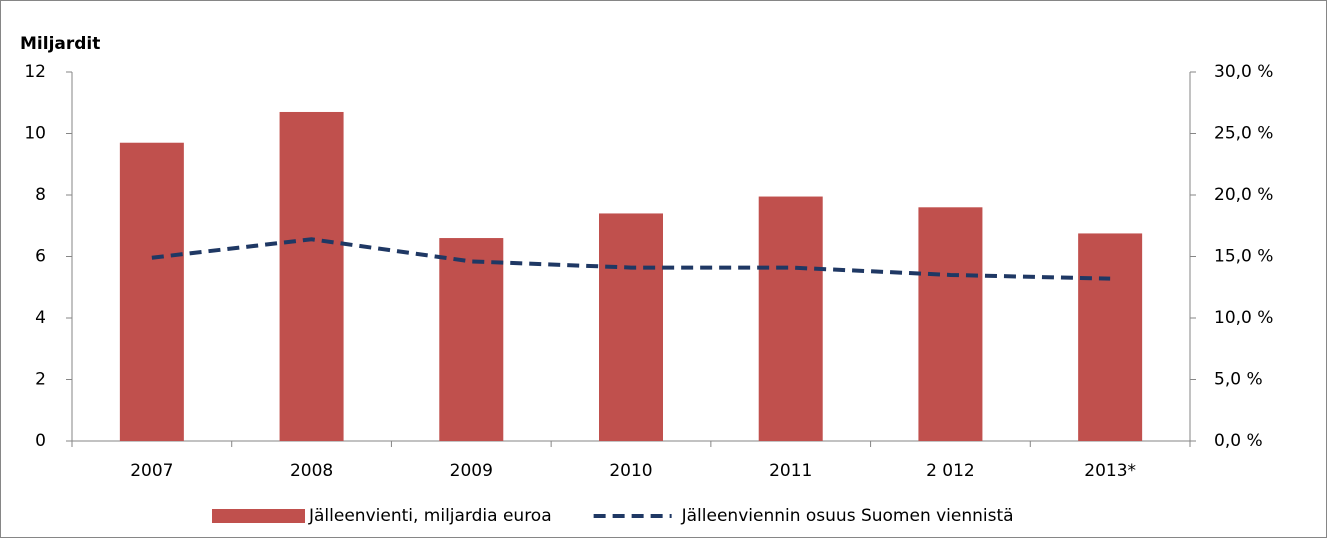  I want to click on y-tick-label: 8, so click(40, 195).